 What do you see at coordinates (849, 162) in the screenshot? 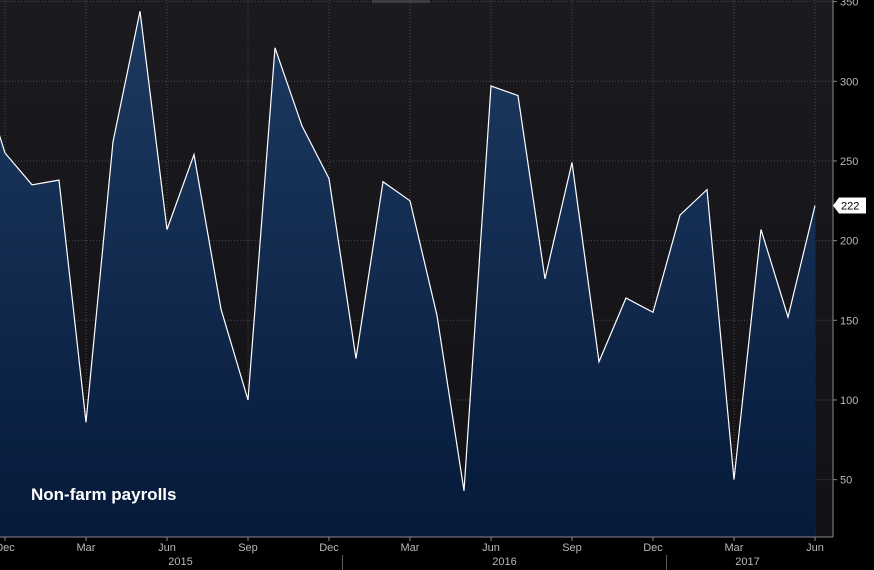
I see `y-tick-label: 250` at bounding box center [849, 162].